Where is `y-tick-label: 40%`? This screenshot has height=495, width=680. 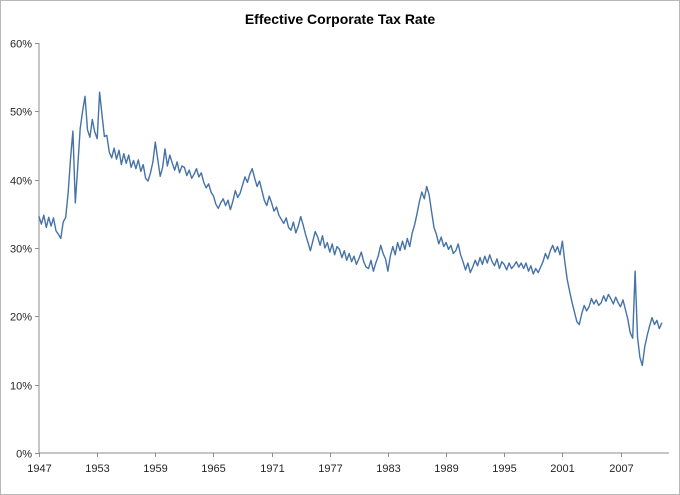
y-tick-label: 40% is located at coordinates (21, 182).